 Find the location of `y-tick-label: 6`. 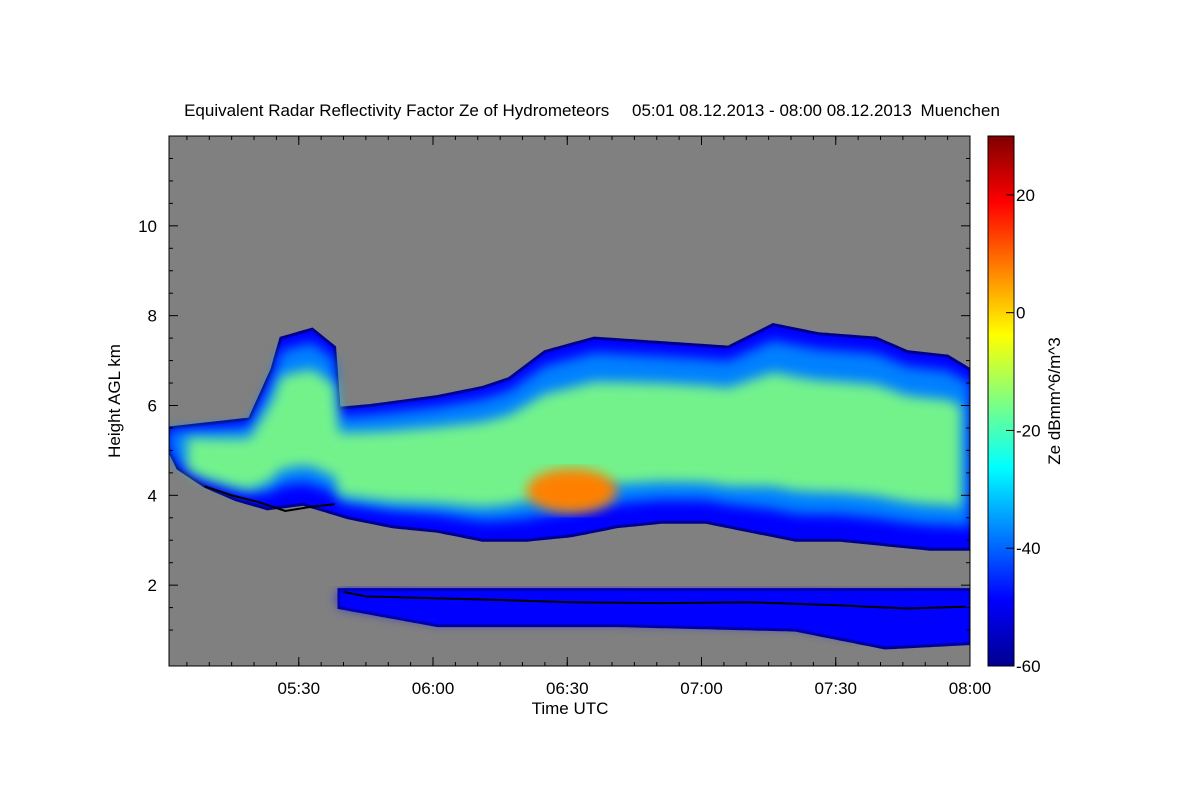

y-tick-label: 6 is located at coordinates (152, 405).